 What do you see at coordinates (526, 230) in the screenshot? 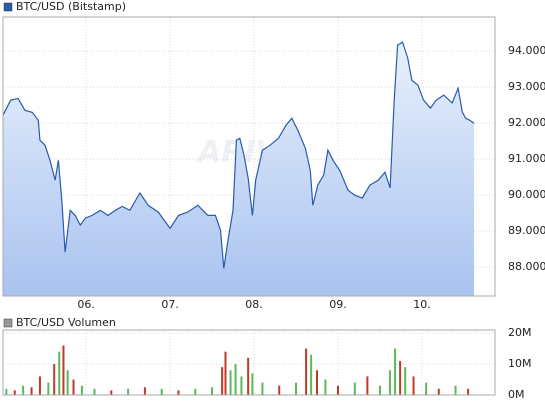
I see `y-tick-label: 89.000` at bounding box center [526, 230].